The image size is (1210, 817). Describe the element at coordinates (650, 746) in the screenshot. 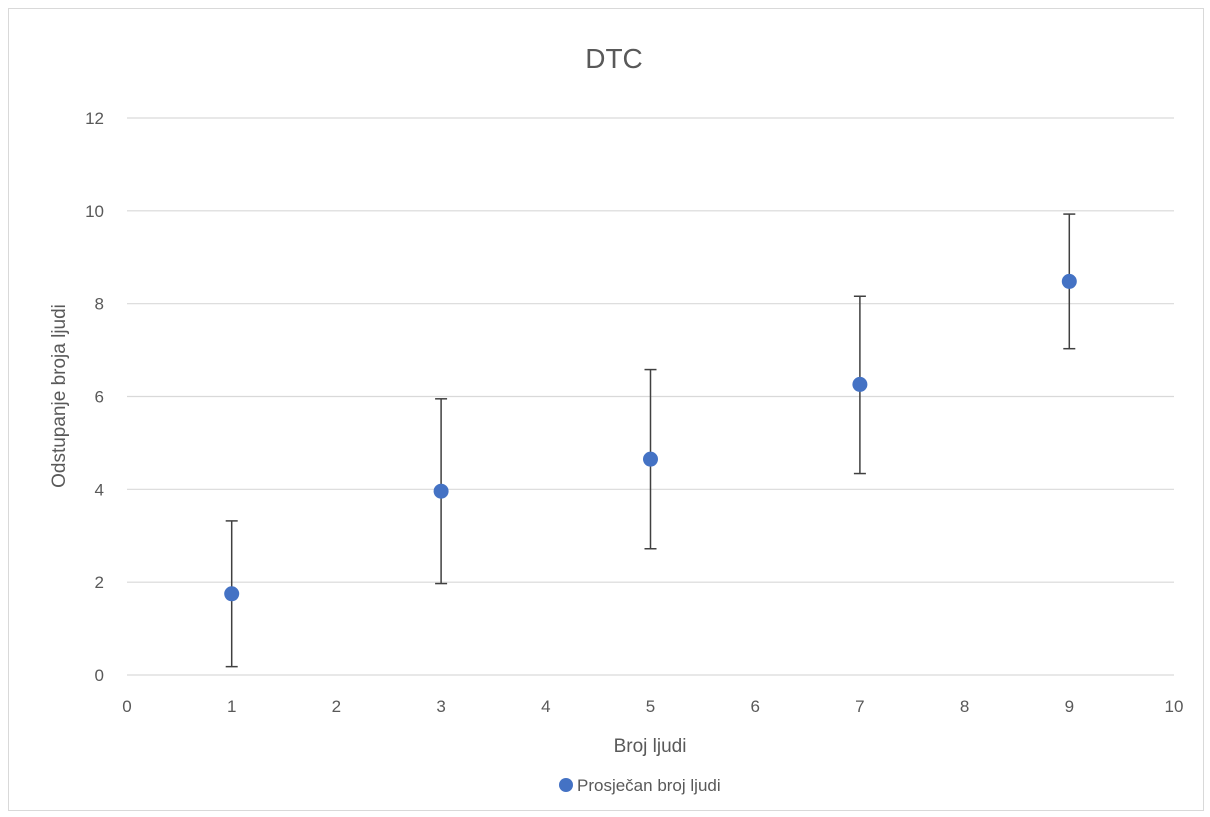

I see `x-axis-label: Broj ljudi` at that location.